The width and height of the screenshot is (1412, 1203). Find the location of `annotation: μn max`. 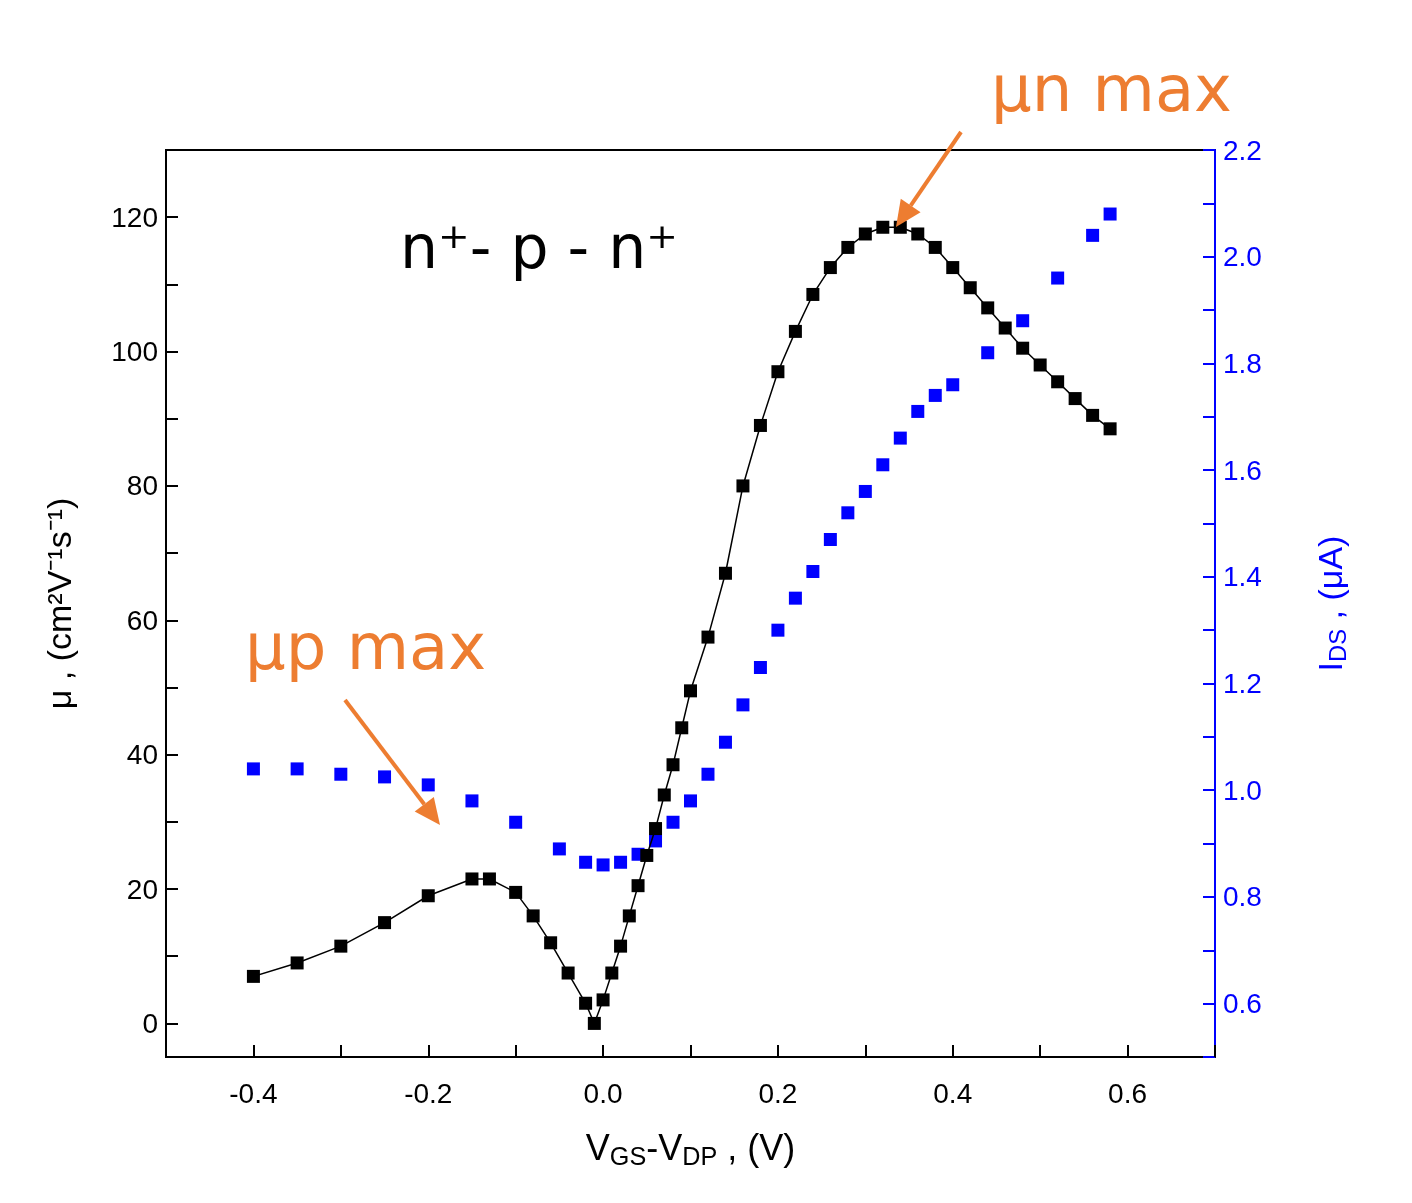

annotation: μn max is located at coordinates (1111, 89).